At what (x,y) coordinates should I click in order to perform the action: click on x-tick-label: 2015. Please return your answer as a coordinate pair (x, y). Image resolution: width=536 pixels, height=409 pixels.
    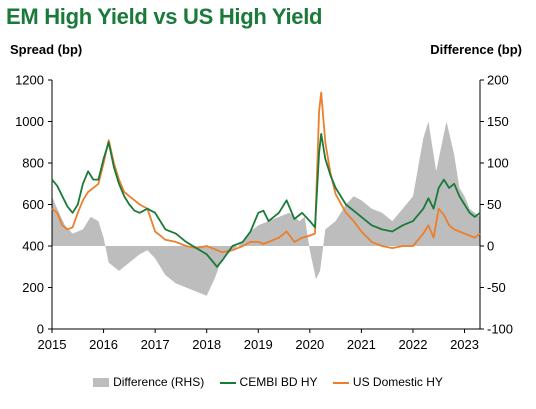
    Looking at the image, I should click on (52, 344).